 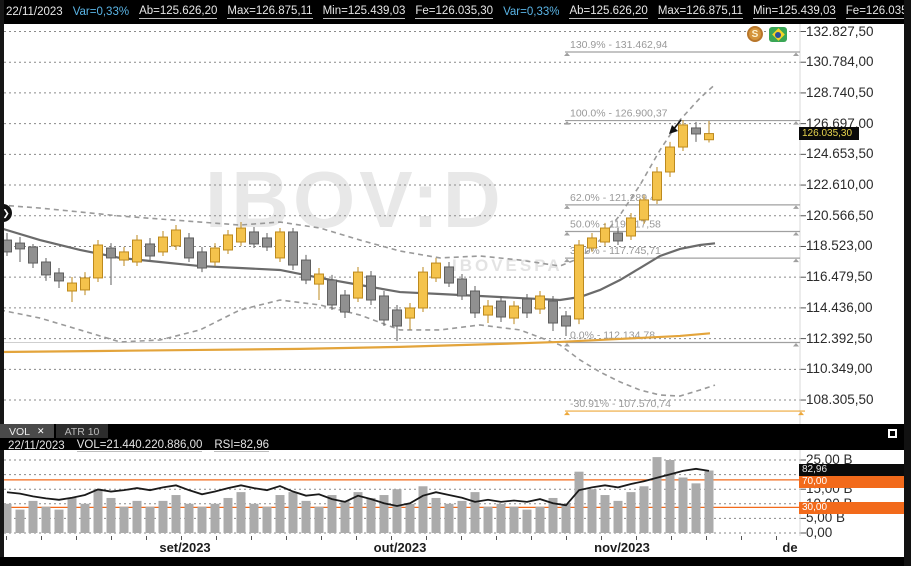 What do you see at coordinates (839, 246) in the screenshot?
I see `price-axis-label: 118.523,00` at bounding box center [839, 246].